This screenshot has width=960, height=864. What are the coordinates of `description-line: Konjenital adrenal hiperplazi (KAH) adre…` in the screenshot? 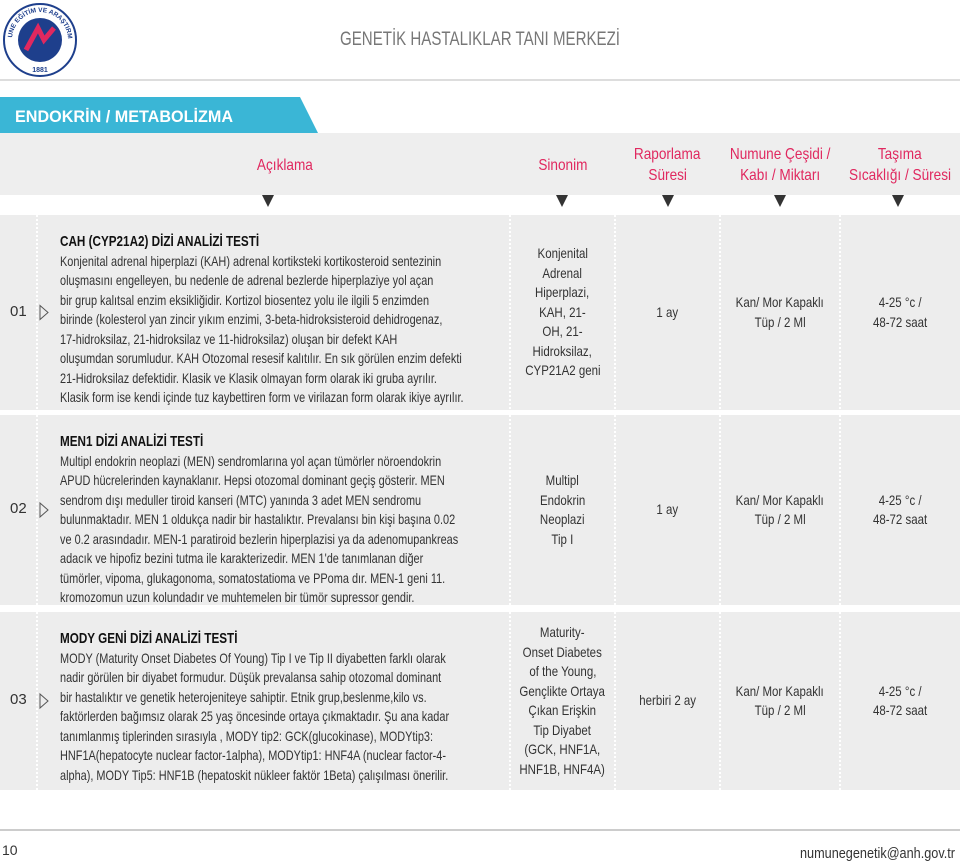 It's located at (251, 260).